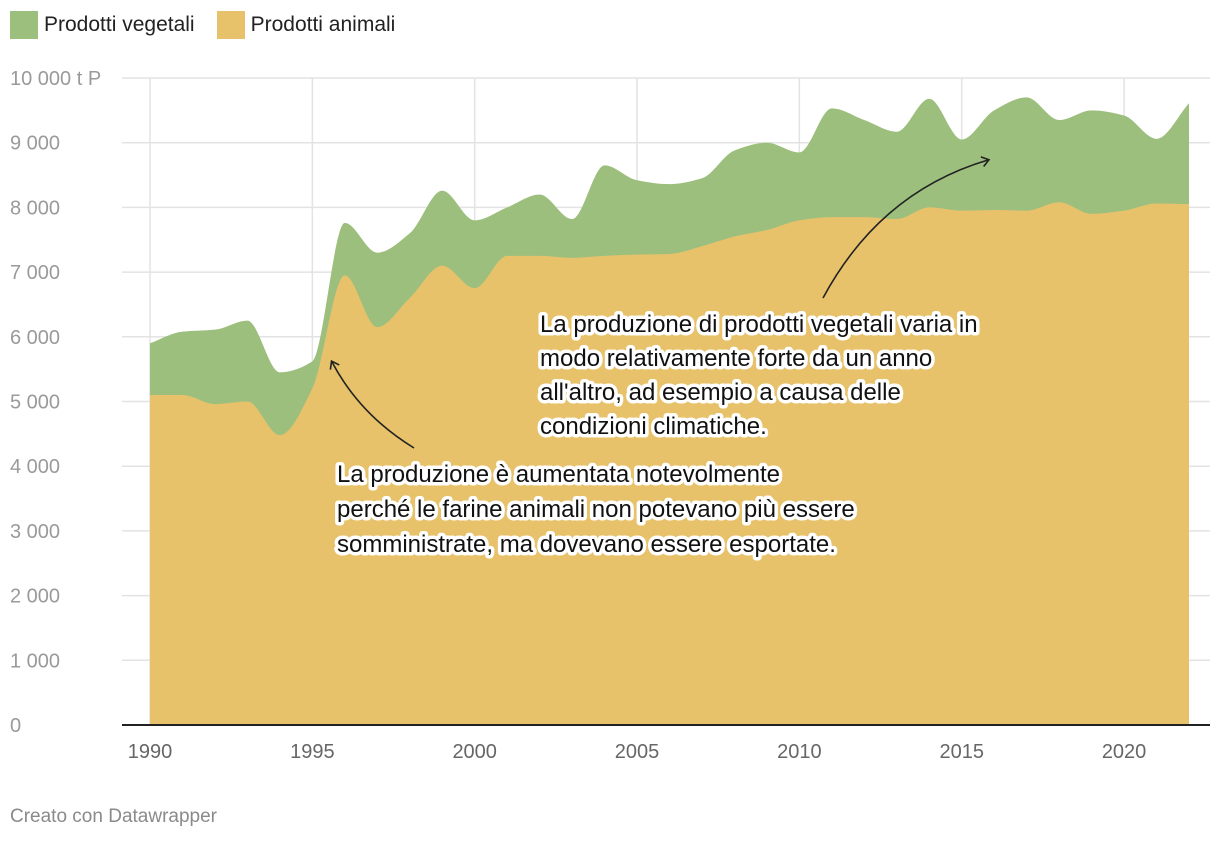 Image resolution: width=1220 pixels, height=842 pixels. I want to click on x-tick-label: 2005, so click(637, 752).